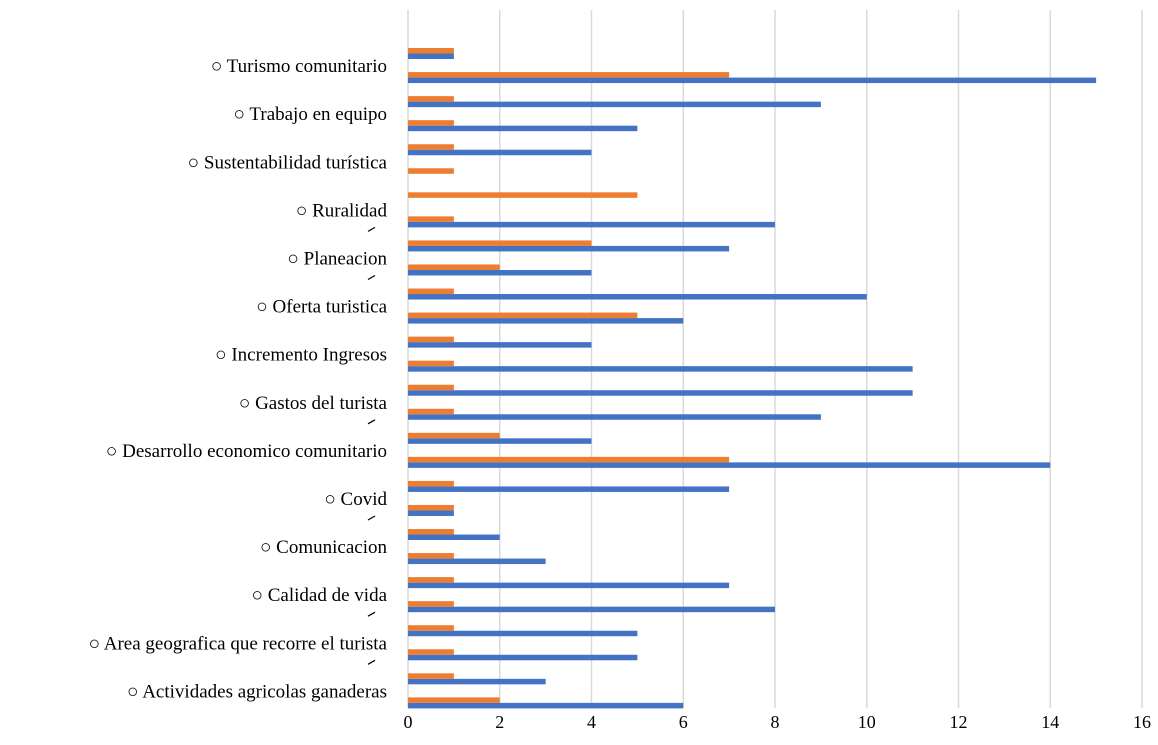  Describe the element at coordinates (246, 451) in the screenshot. I see `category-label: ○ Desarrollo economico comunitario` at that location.